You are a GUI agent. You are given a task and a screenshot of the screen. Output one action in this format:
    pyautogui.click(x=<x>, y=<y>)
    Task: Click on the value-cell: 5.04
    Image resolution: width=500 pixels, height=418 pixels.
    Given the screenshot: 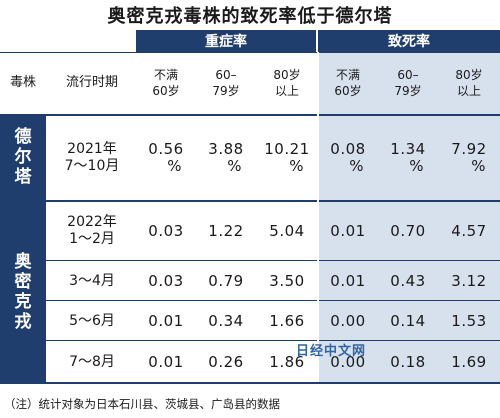 What is the action you would take?
    pyautogui.click(x=287, y=231)
    